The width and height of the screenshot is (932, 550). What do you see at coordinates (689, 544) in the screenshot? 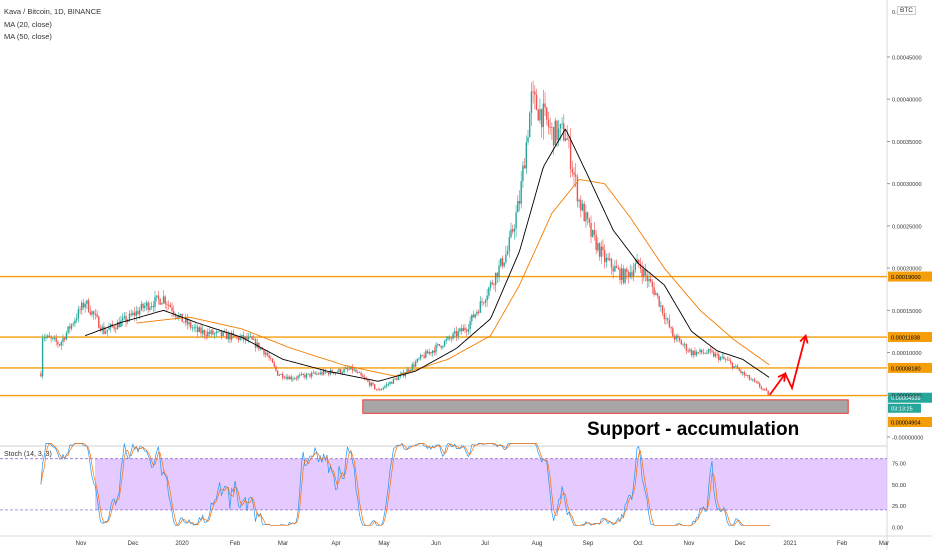
I see `time-tick-label: Nov` at bounding box center [689, 544].